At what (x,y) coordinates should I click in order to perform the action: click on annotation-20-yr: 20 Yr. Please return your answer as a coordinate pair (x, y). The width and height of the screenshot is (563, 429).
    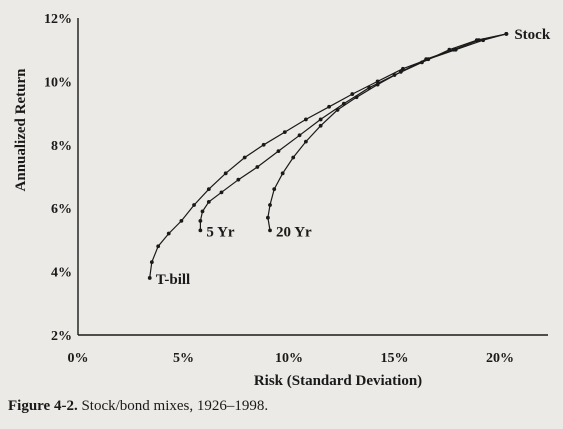
    Looking at the image, I should click on (294, 232).